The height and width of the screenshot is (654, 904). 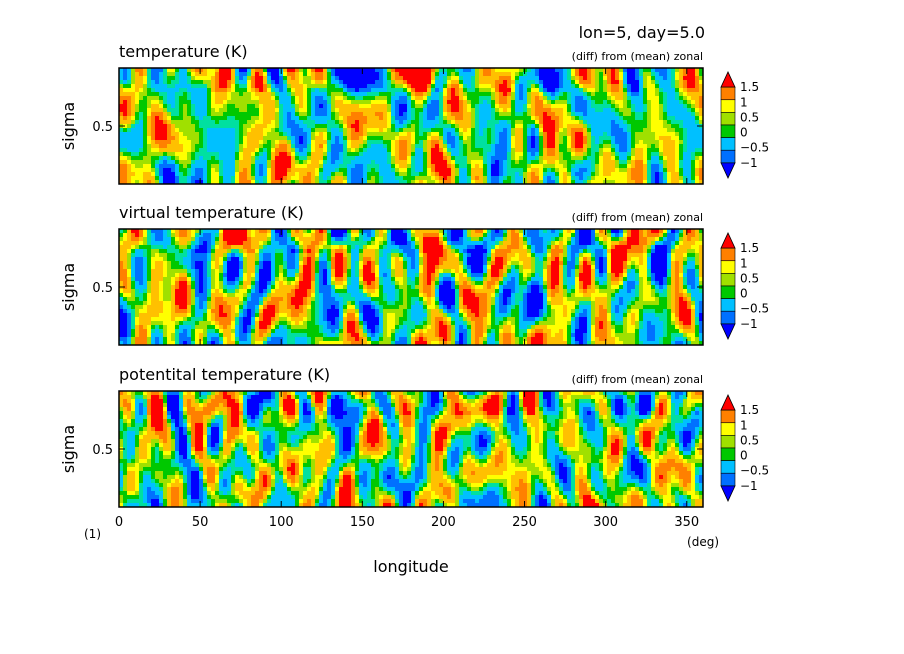 What do you see at coordinates (749, 163) in the screenshot?
I see `colorbar-label: −1` at bounding box center [749, 163].